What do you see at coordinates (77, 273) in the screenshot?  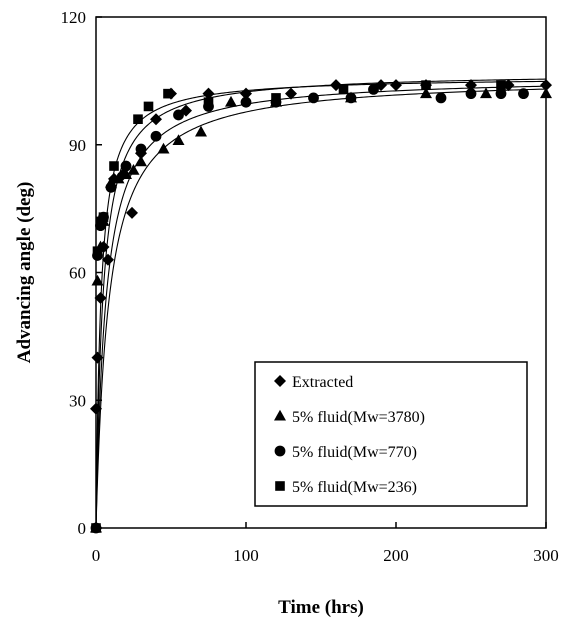 I see `y-tick-label: 60` at bounding box center [77, 273].